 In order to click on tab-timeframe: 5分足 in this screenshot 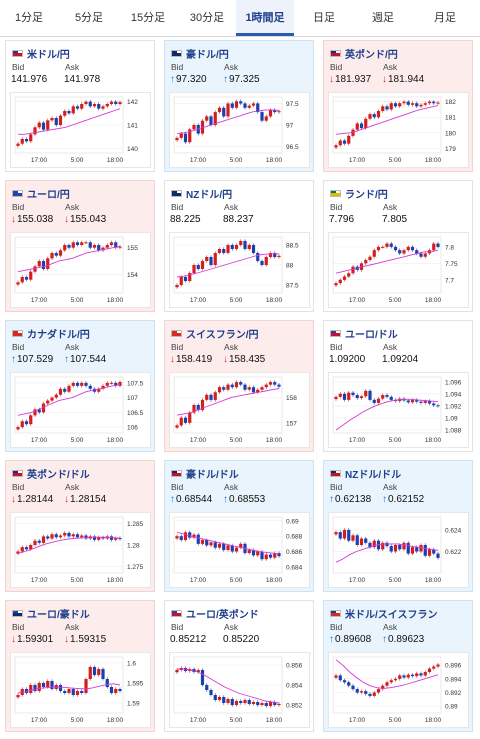, I will do `click(89, 18)`.